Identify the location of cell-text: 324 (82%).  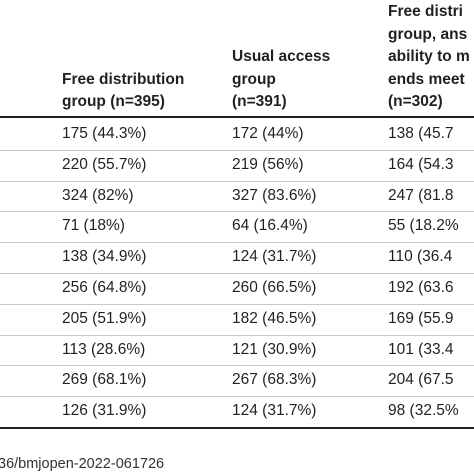
(98, 195).